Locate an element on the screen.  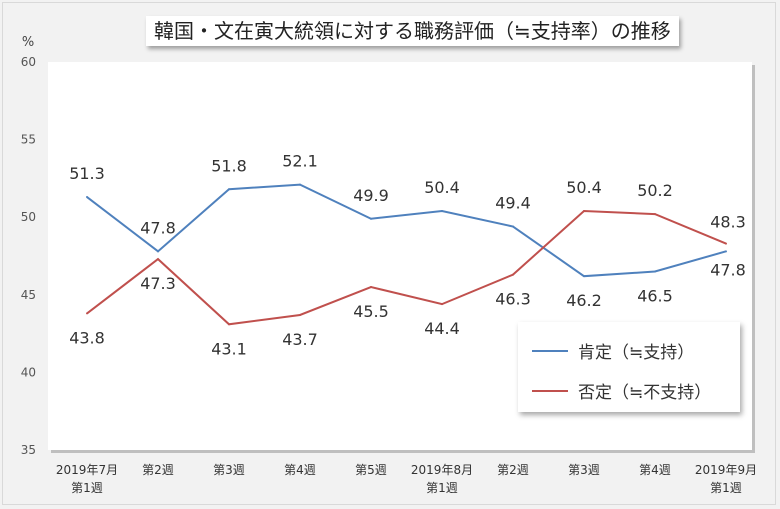
data-label: 46.2 is located at coordinates (584, 300).